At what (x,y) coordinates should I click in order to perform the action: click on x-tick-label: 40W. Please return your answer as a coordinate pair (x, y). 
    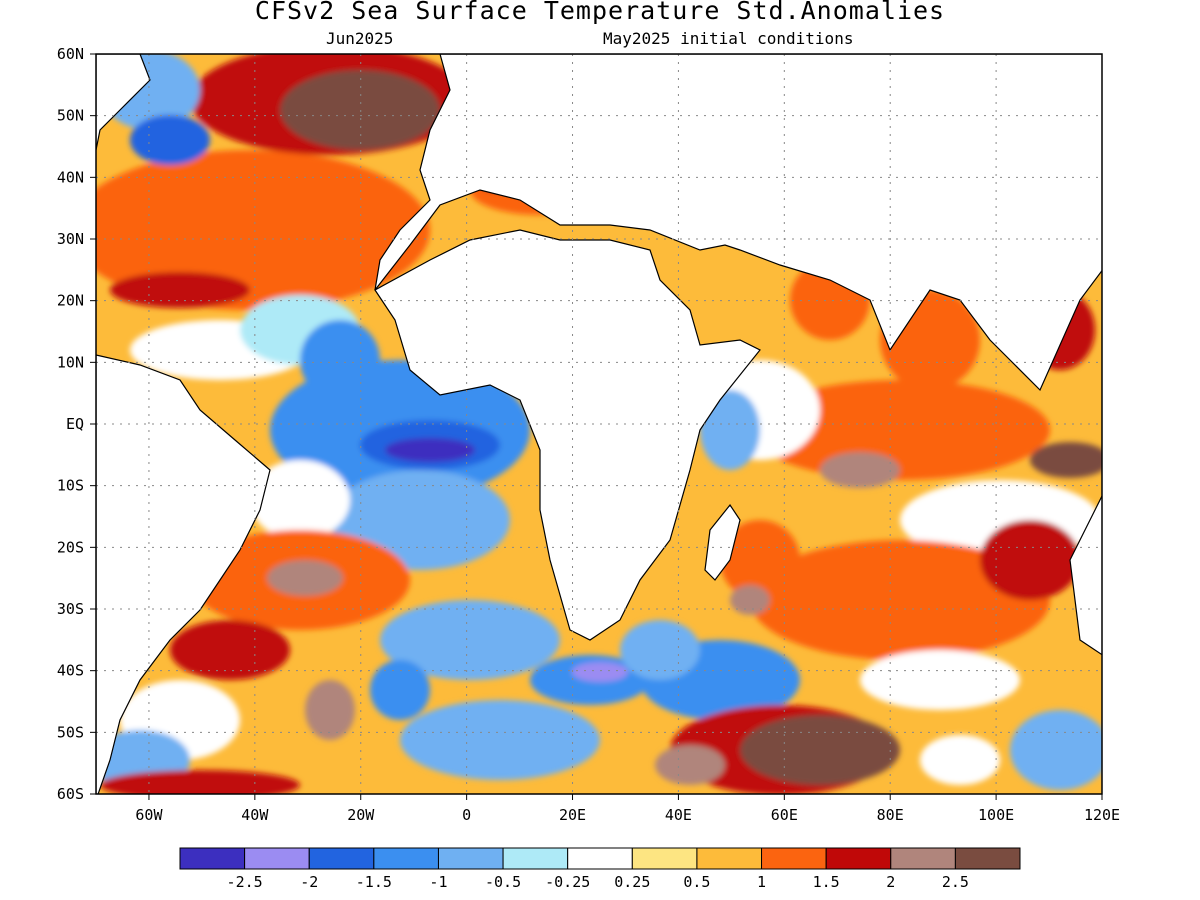
    Looking at the image, I should click on (255, 815).